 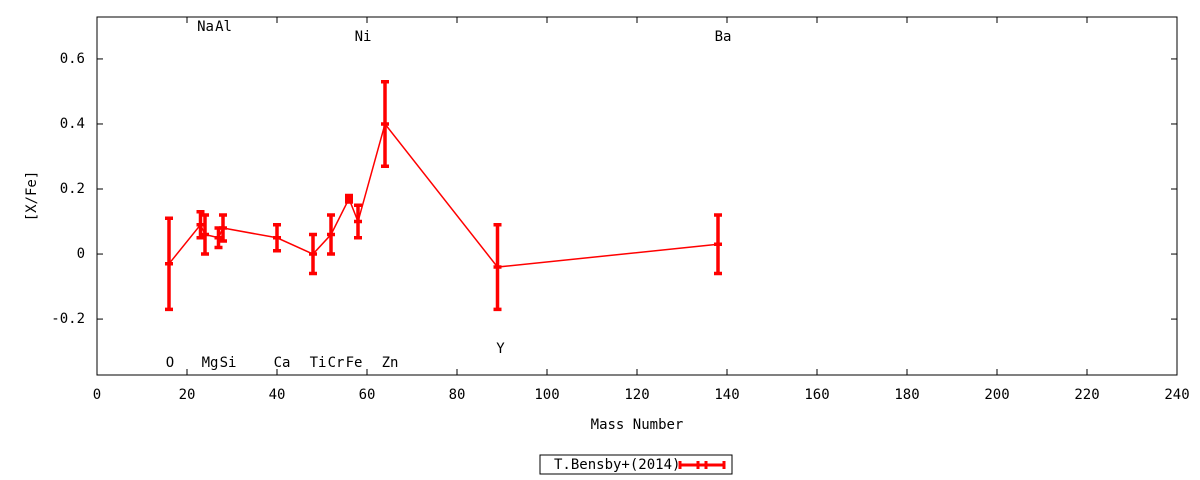 What do you see at coordinates (72, 189) in the screenshot?
I see `y-tick-label: 0.2` at bounding box center [72, 189].